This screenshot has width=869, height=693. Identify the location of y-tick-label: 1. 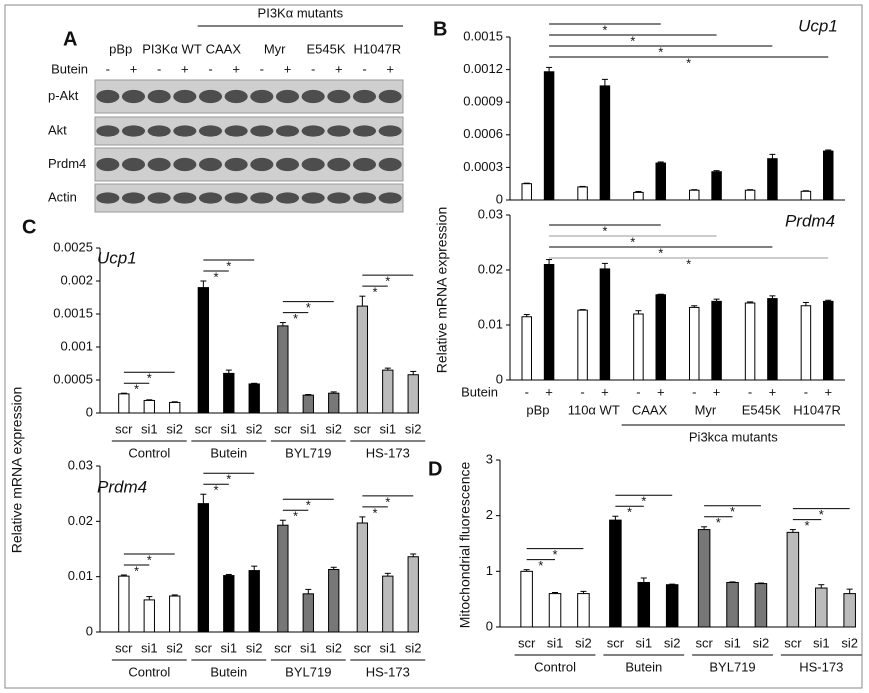
(489, 570).